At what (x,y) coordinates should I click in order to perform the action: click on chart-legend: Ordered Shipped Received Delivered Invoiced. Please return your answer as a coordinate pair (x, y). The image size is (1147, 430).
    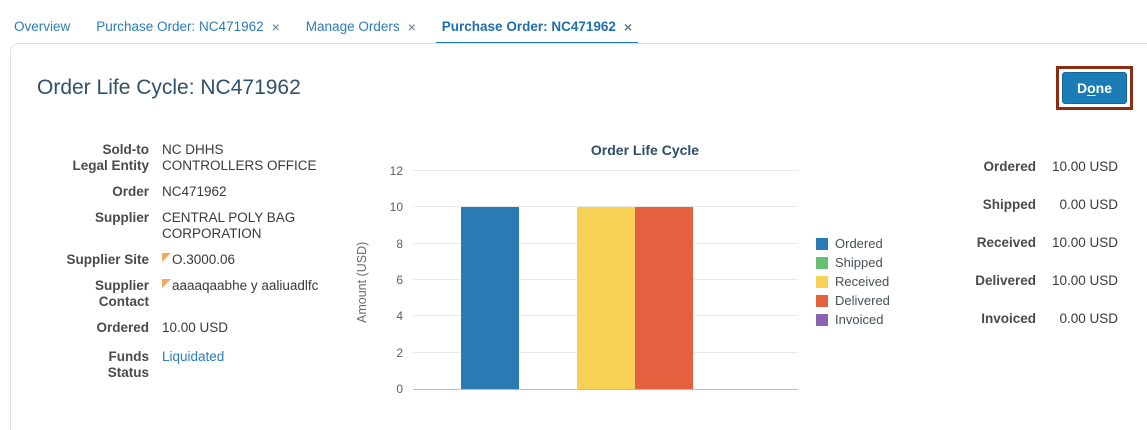
    Looking at the image, I should click on (853, 281).